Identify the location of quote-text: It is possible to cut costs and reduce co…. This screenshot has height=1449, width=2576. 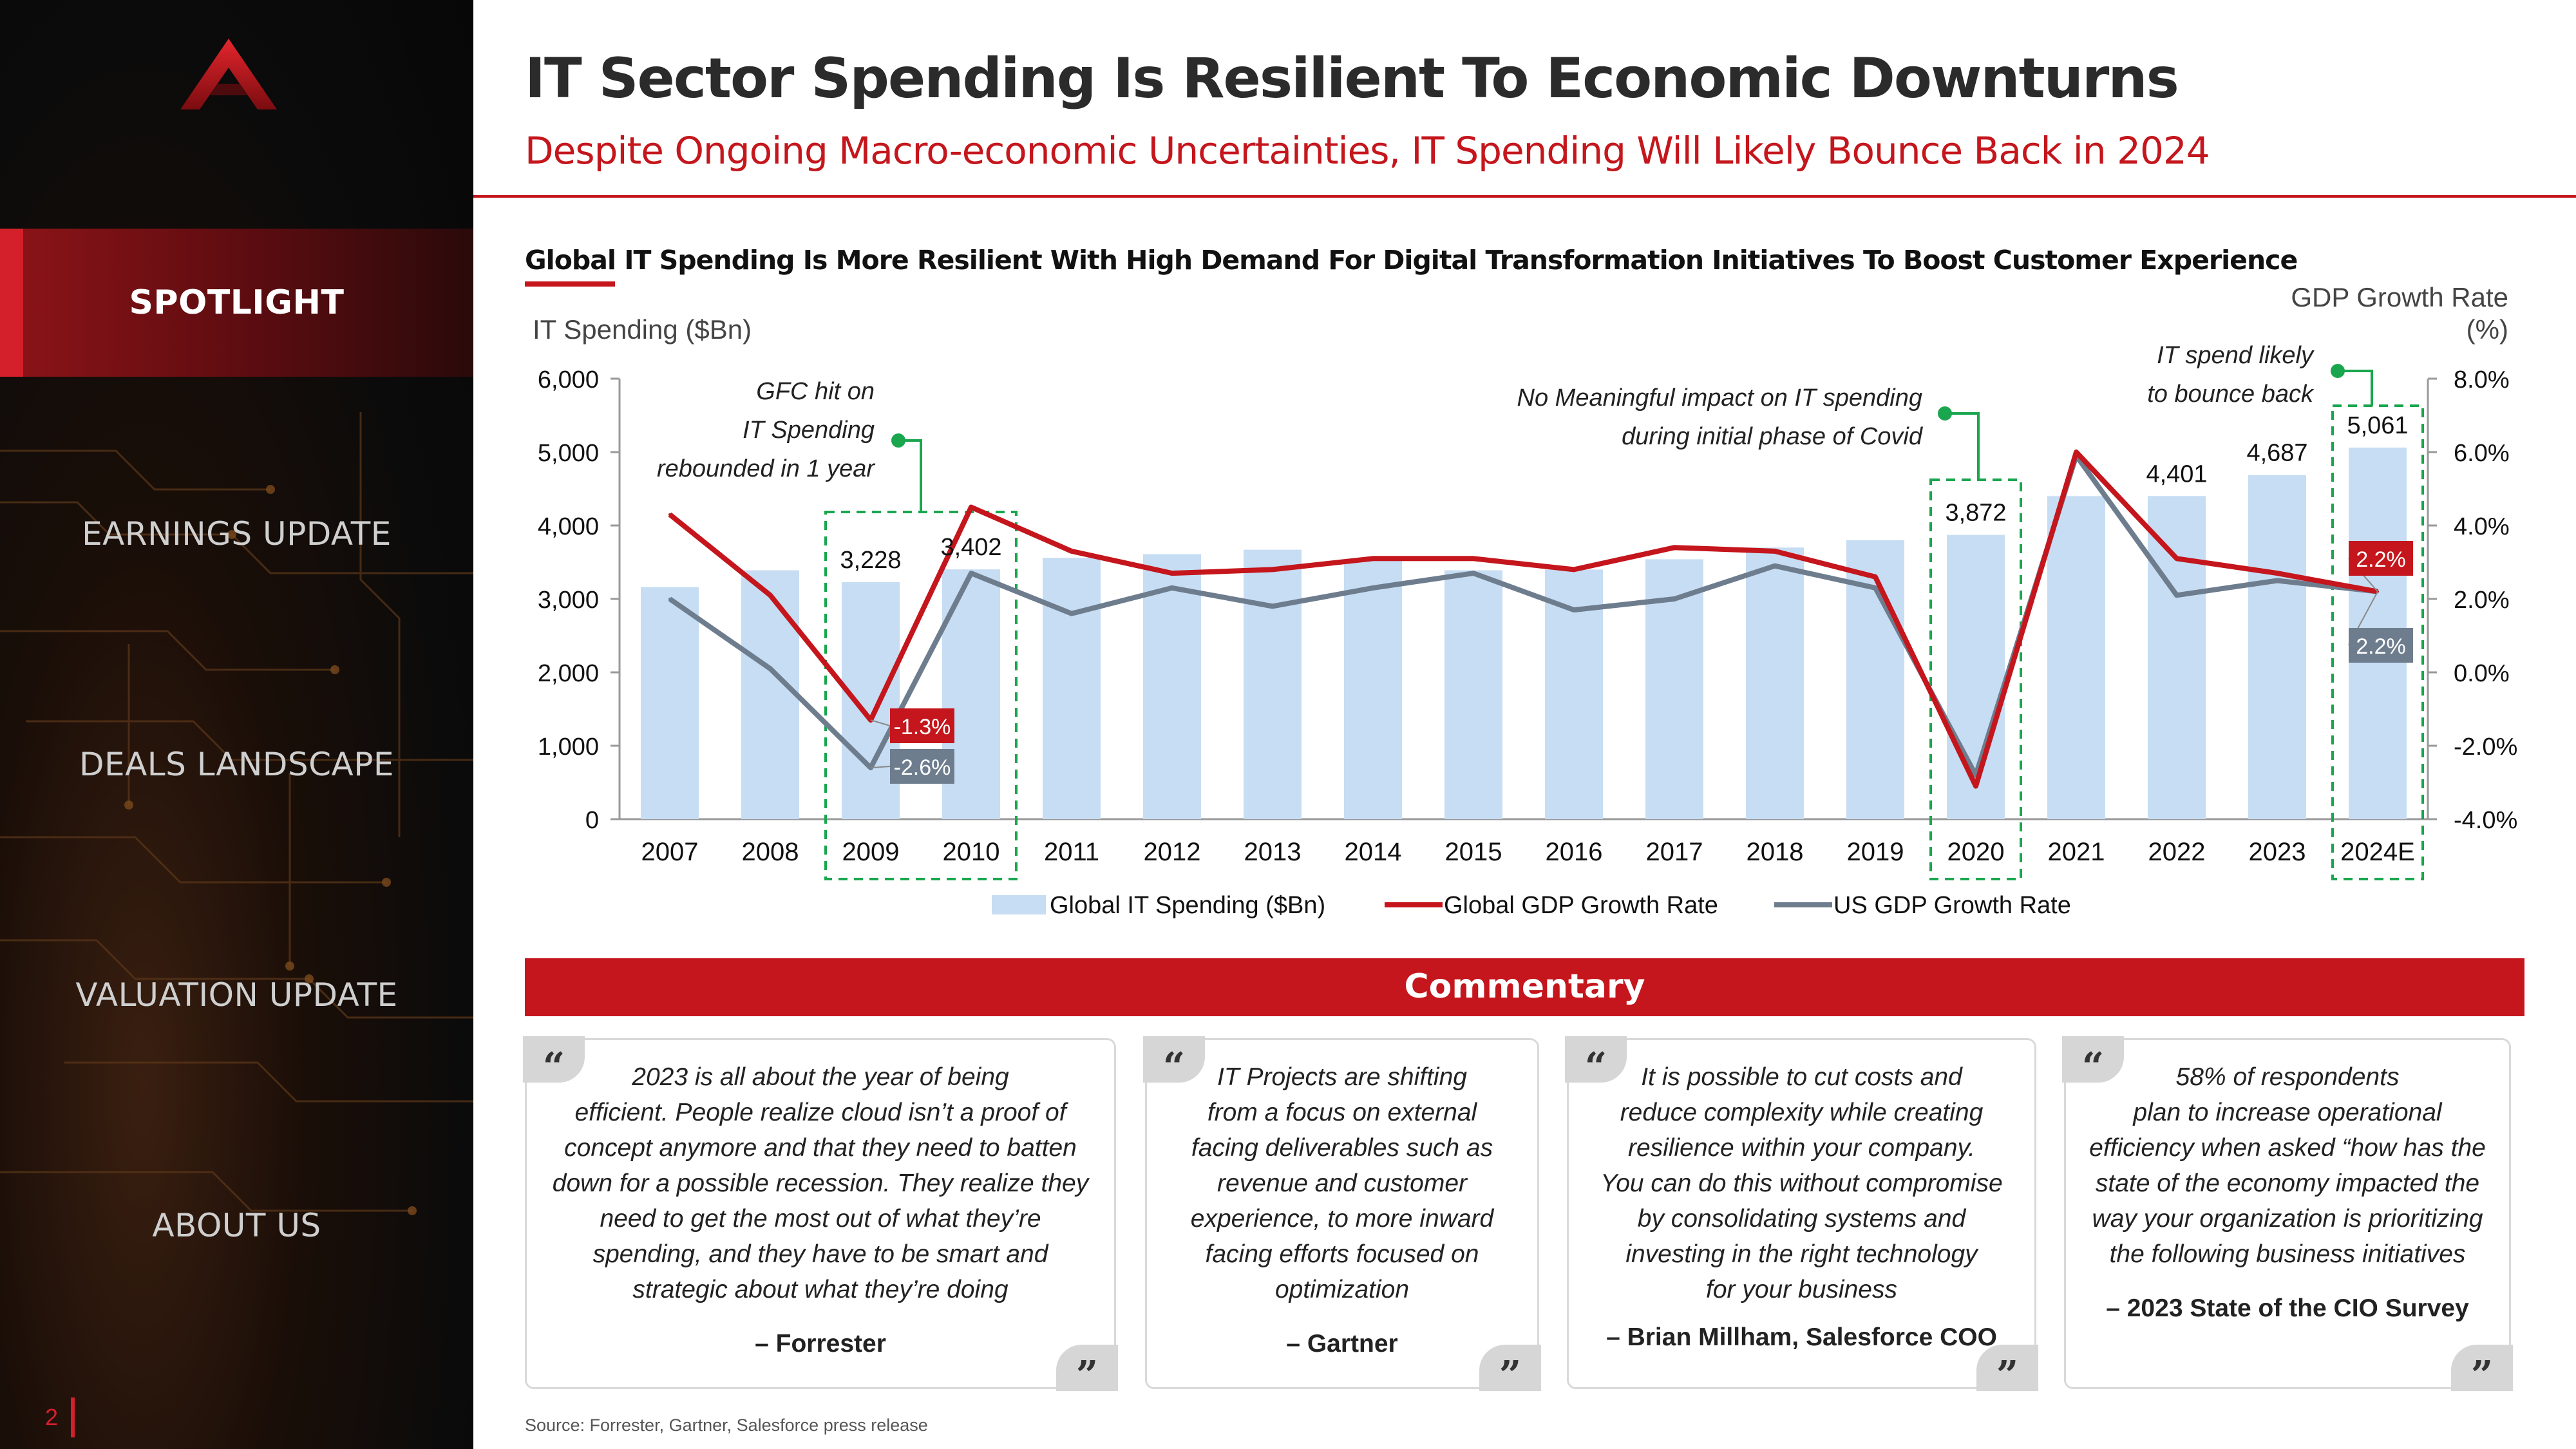
(1801, 1183).